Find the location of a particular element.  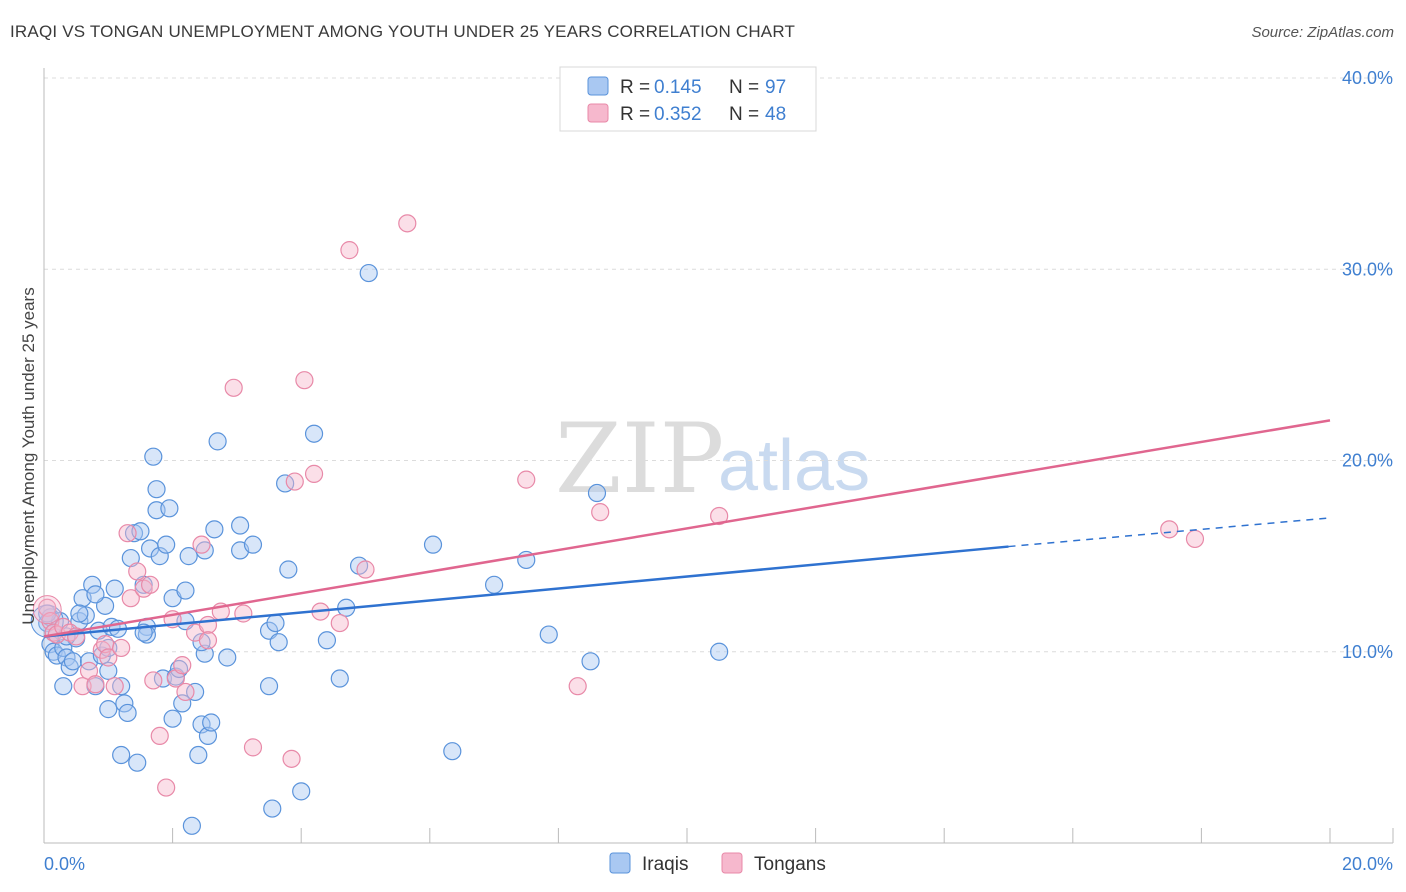

x-tick-label: 0.0% is located at coordinates (64, 864).